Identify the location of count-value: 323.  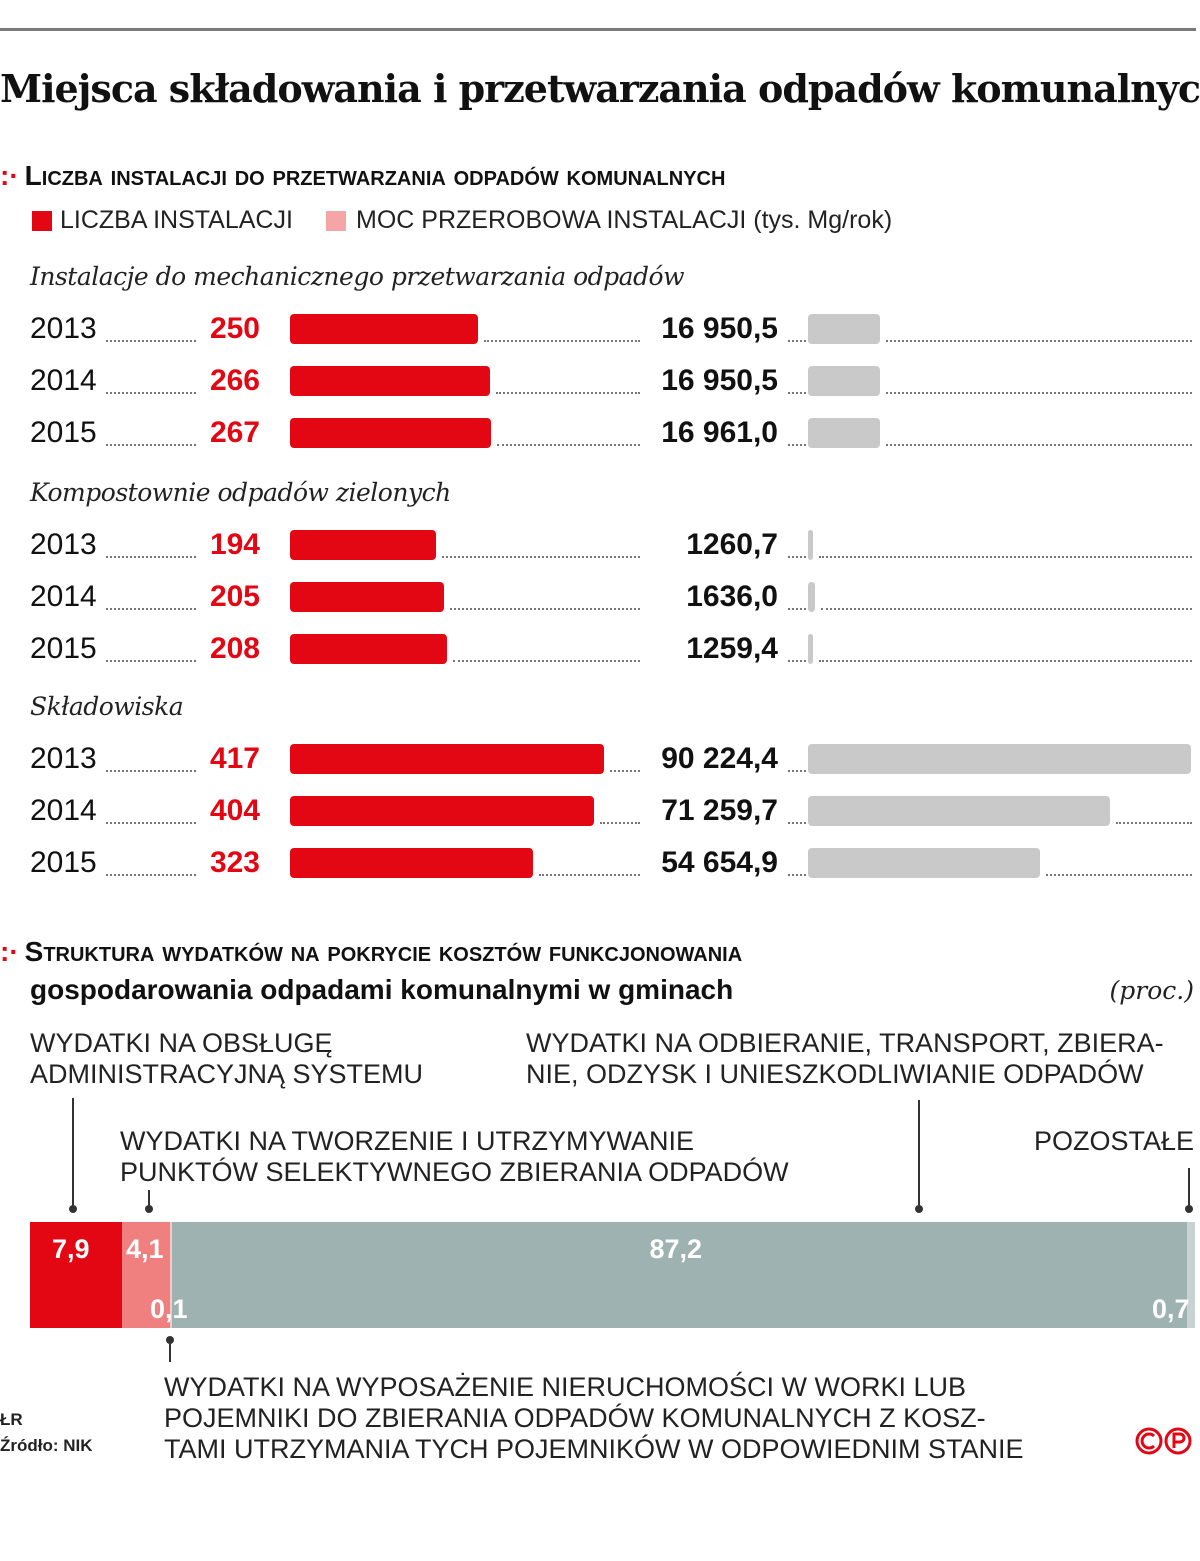
(234, 862).